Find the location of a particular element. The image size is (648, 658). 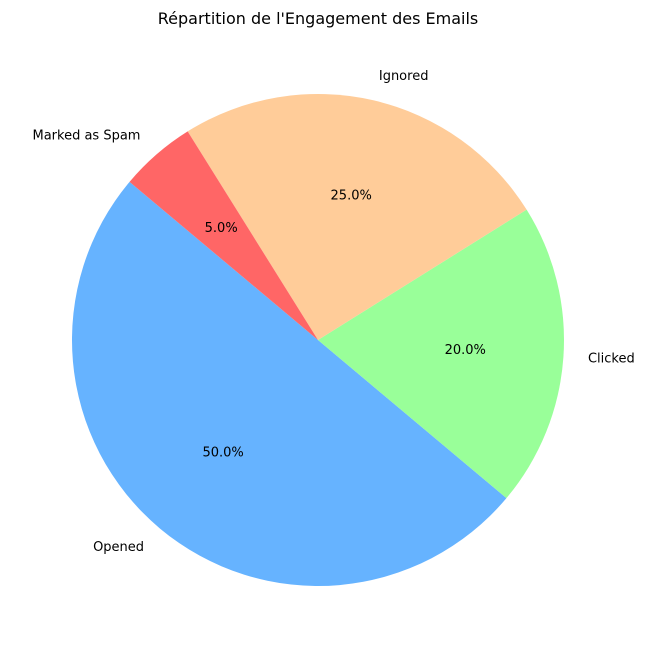

percent-label-clicked: 20.0% is located at coordinates (465, 350).